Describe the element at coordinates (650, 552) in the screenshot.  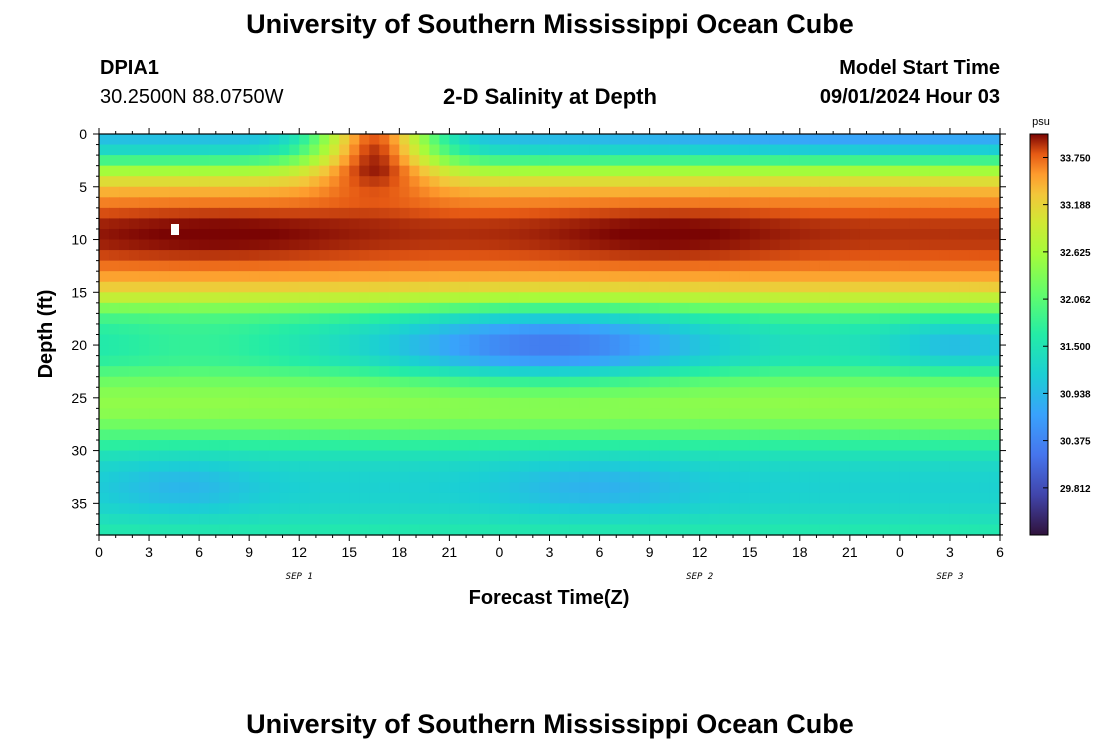
I see `x-tick-label: 9` at that location.